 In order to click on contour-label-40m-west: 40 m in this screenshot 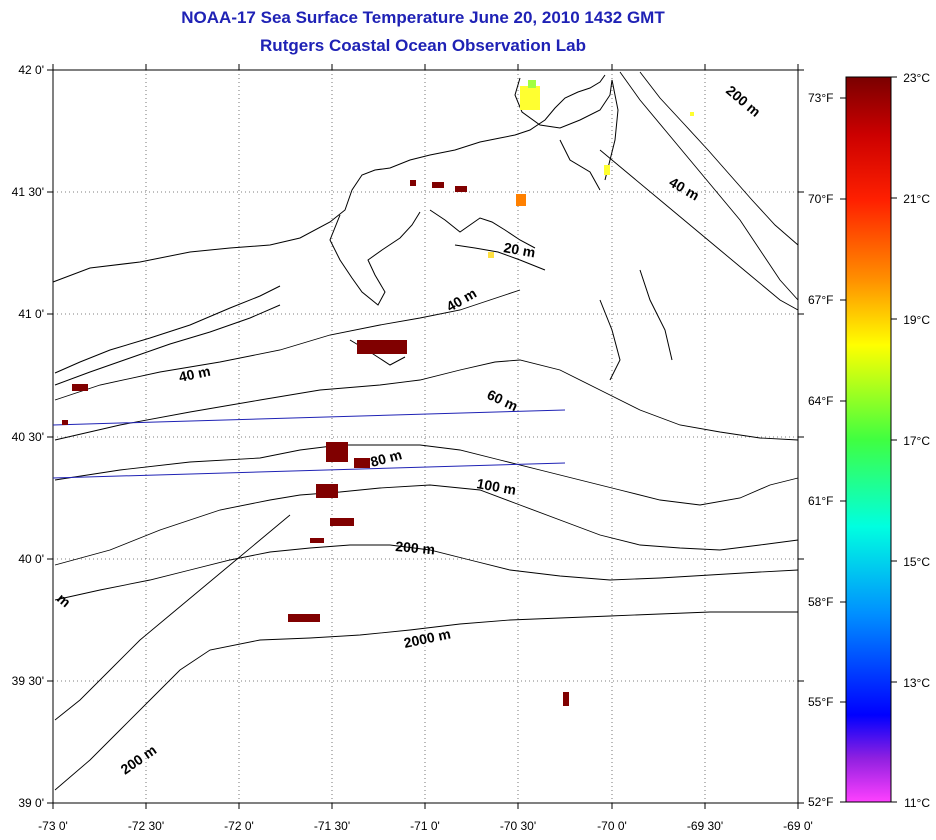, I will do `click(194, 374)`.